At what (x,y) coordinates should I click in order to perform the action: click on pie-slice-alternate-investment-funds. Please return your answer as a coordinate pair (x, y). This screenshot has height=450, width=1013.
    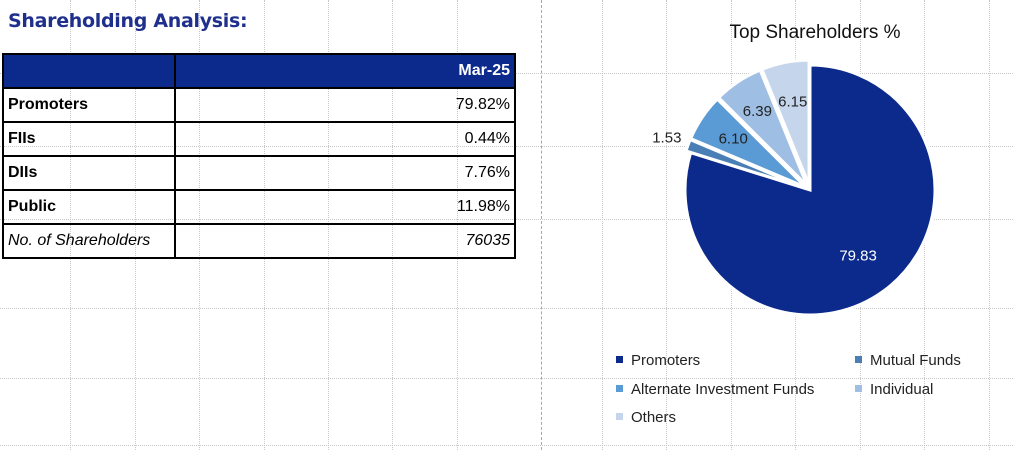
    Looking at the image, I should click on (747, 142).